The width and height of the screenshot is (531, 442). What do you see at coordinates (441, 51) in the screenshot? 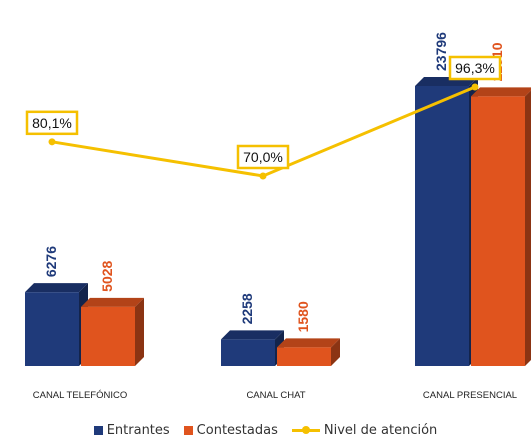
I see `data-label-entrantes-canal-presencial: 23796` at bounding box center [441, 51].